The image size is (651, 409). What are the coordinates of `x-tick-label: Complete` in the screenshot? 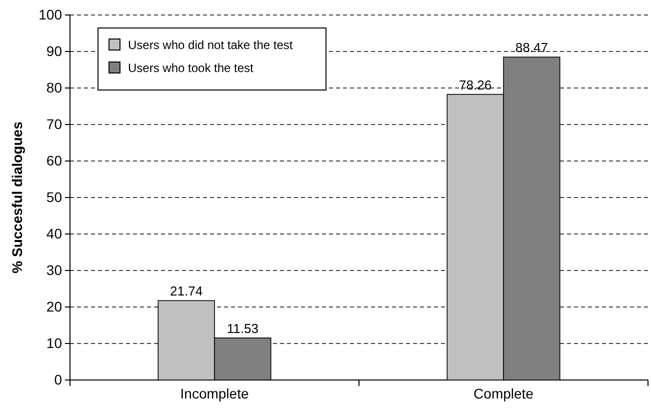 It's located at (504, 393).